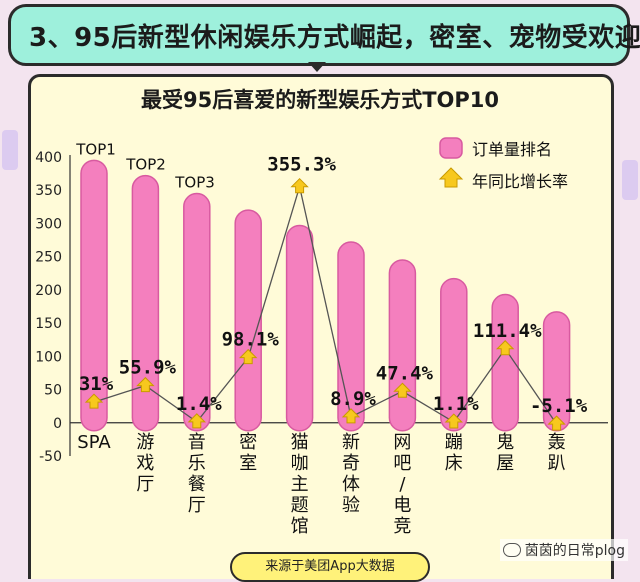 This screenshot has width=640, height=582. What do you see at coordinates (53, 391) in the screenshot?
I see `y-tick-label: 50` at bounding box center [53, 391].